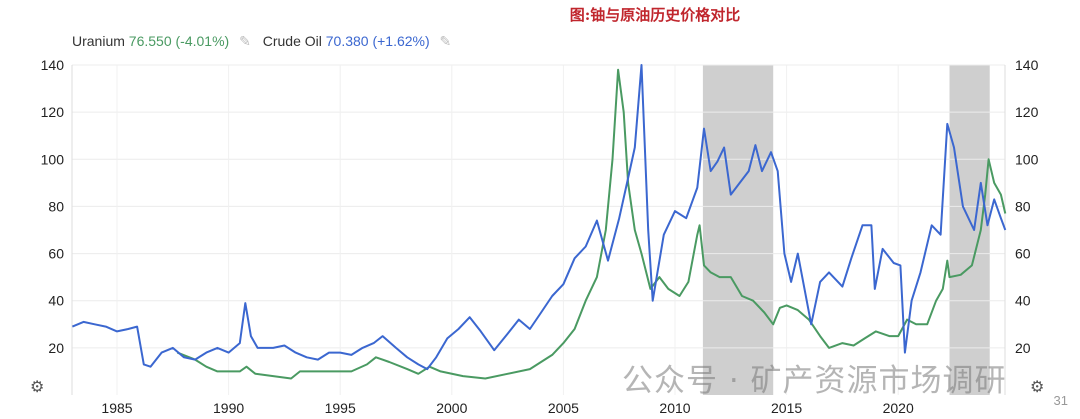  Describe the element at coordinates (116, 408) in the screenshot. I see `x-tick: 1985` at that location.